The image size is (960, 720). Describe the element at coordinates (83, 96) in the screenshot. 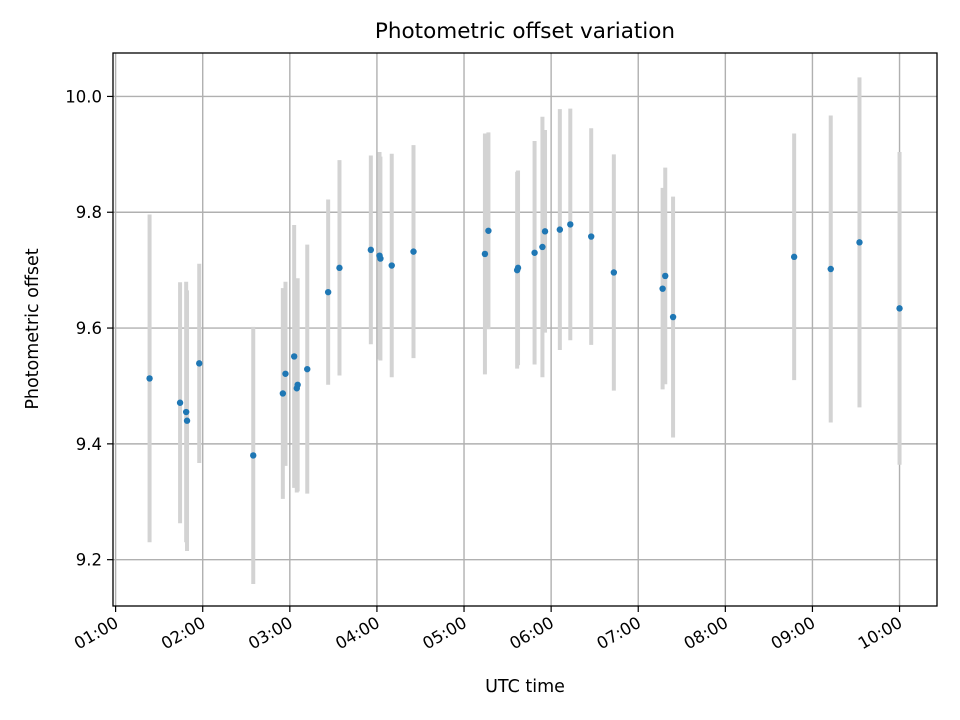

I see `y-tick-label: 10.0` at that location.